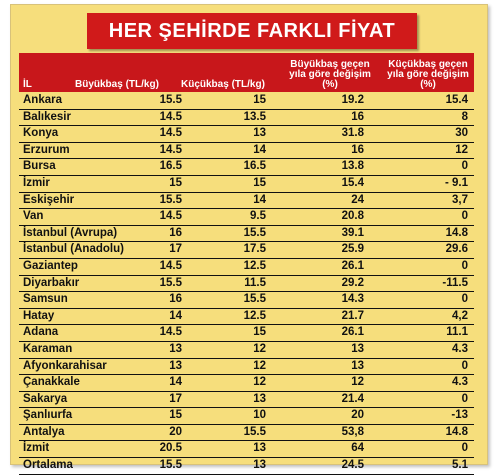  I want to click on table-row: İstanbul (Anadolu) 17 17.5 25.9 29.6, so click(246, 250).